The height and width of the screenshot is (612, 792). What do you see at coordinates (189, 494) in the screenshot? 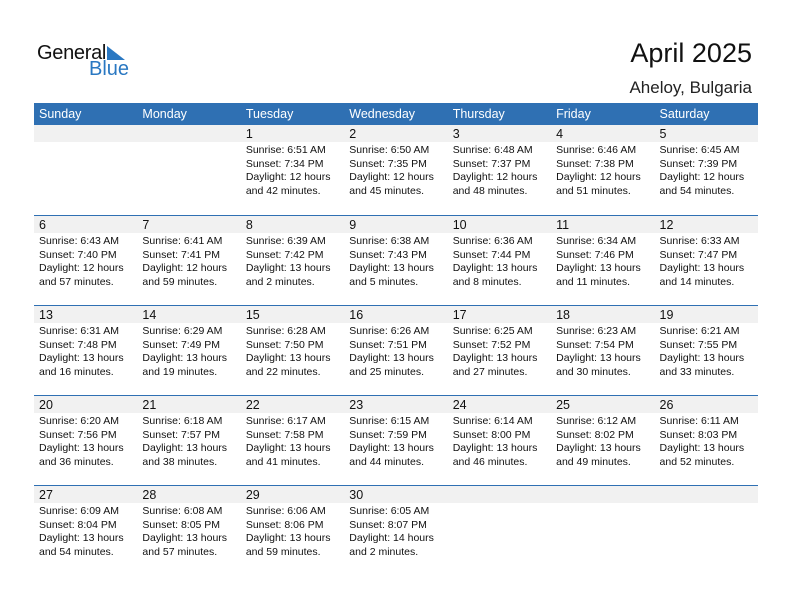
I see `date-number: 28` at bounding box center [189, 494].